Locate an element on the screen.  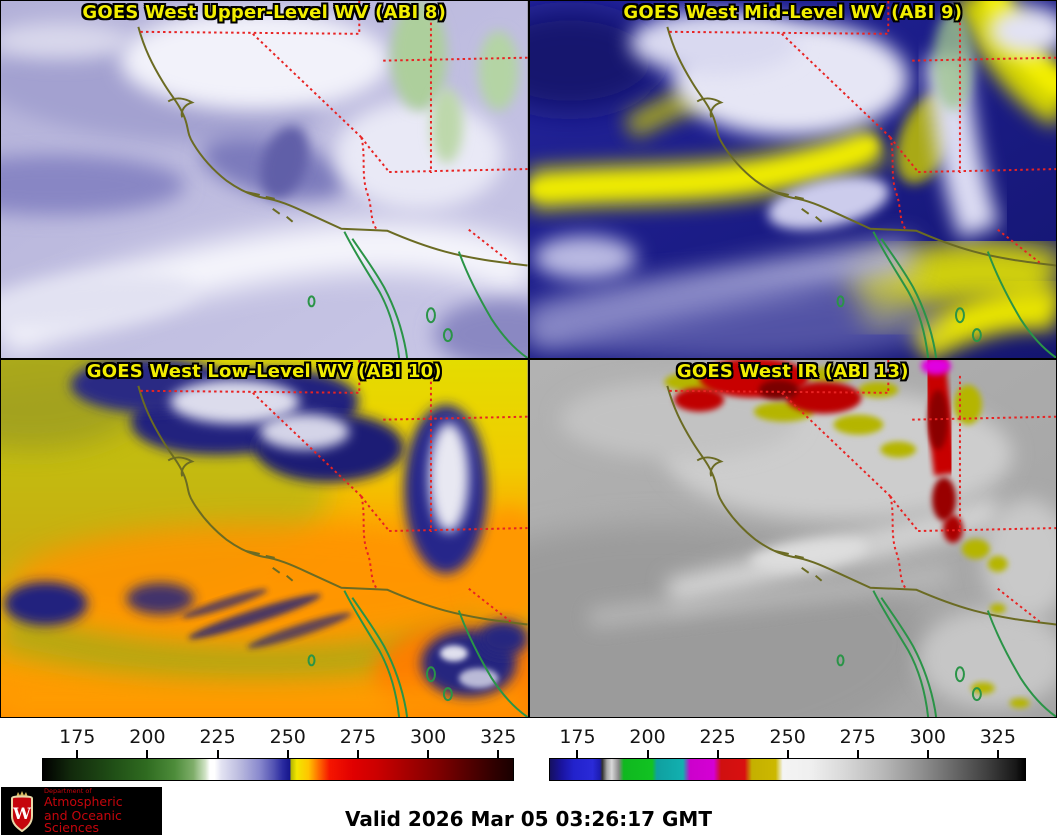
ir-tick-label: 225 is located at coordinates (717, 737).